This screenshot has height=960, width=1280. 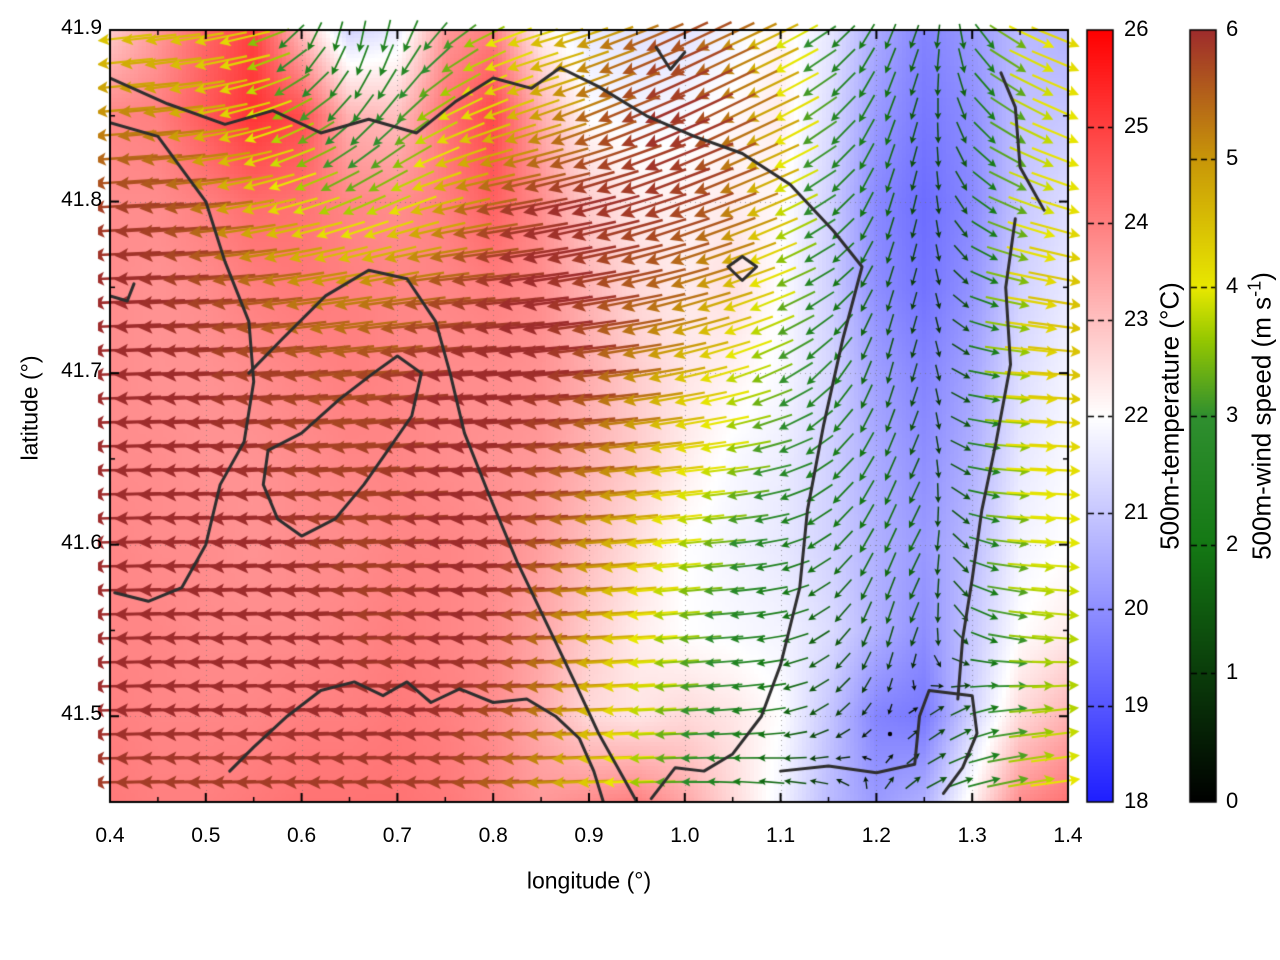 What do you see at coordinates (397, 835) in the screenshot?
I see `x-tick-label: 0.7` at bounding box center [397, 835].